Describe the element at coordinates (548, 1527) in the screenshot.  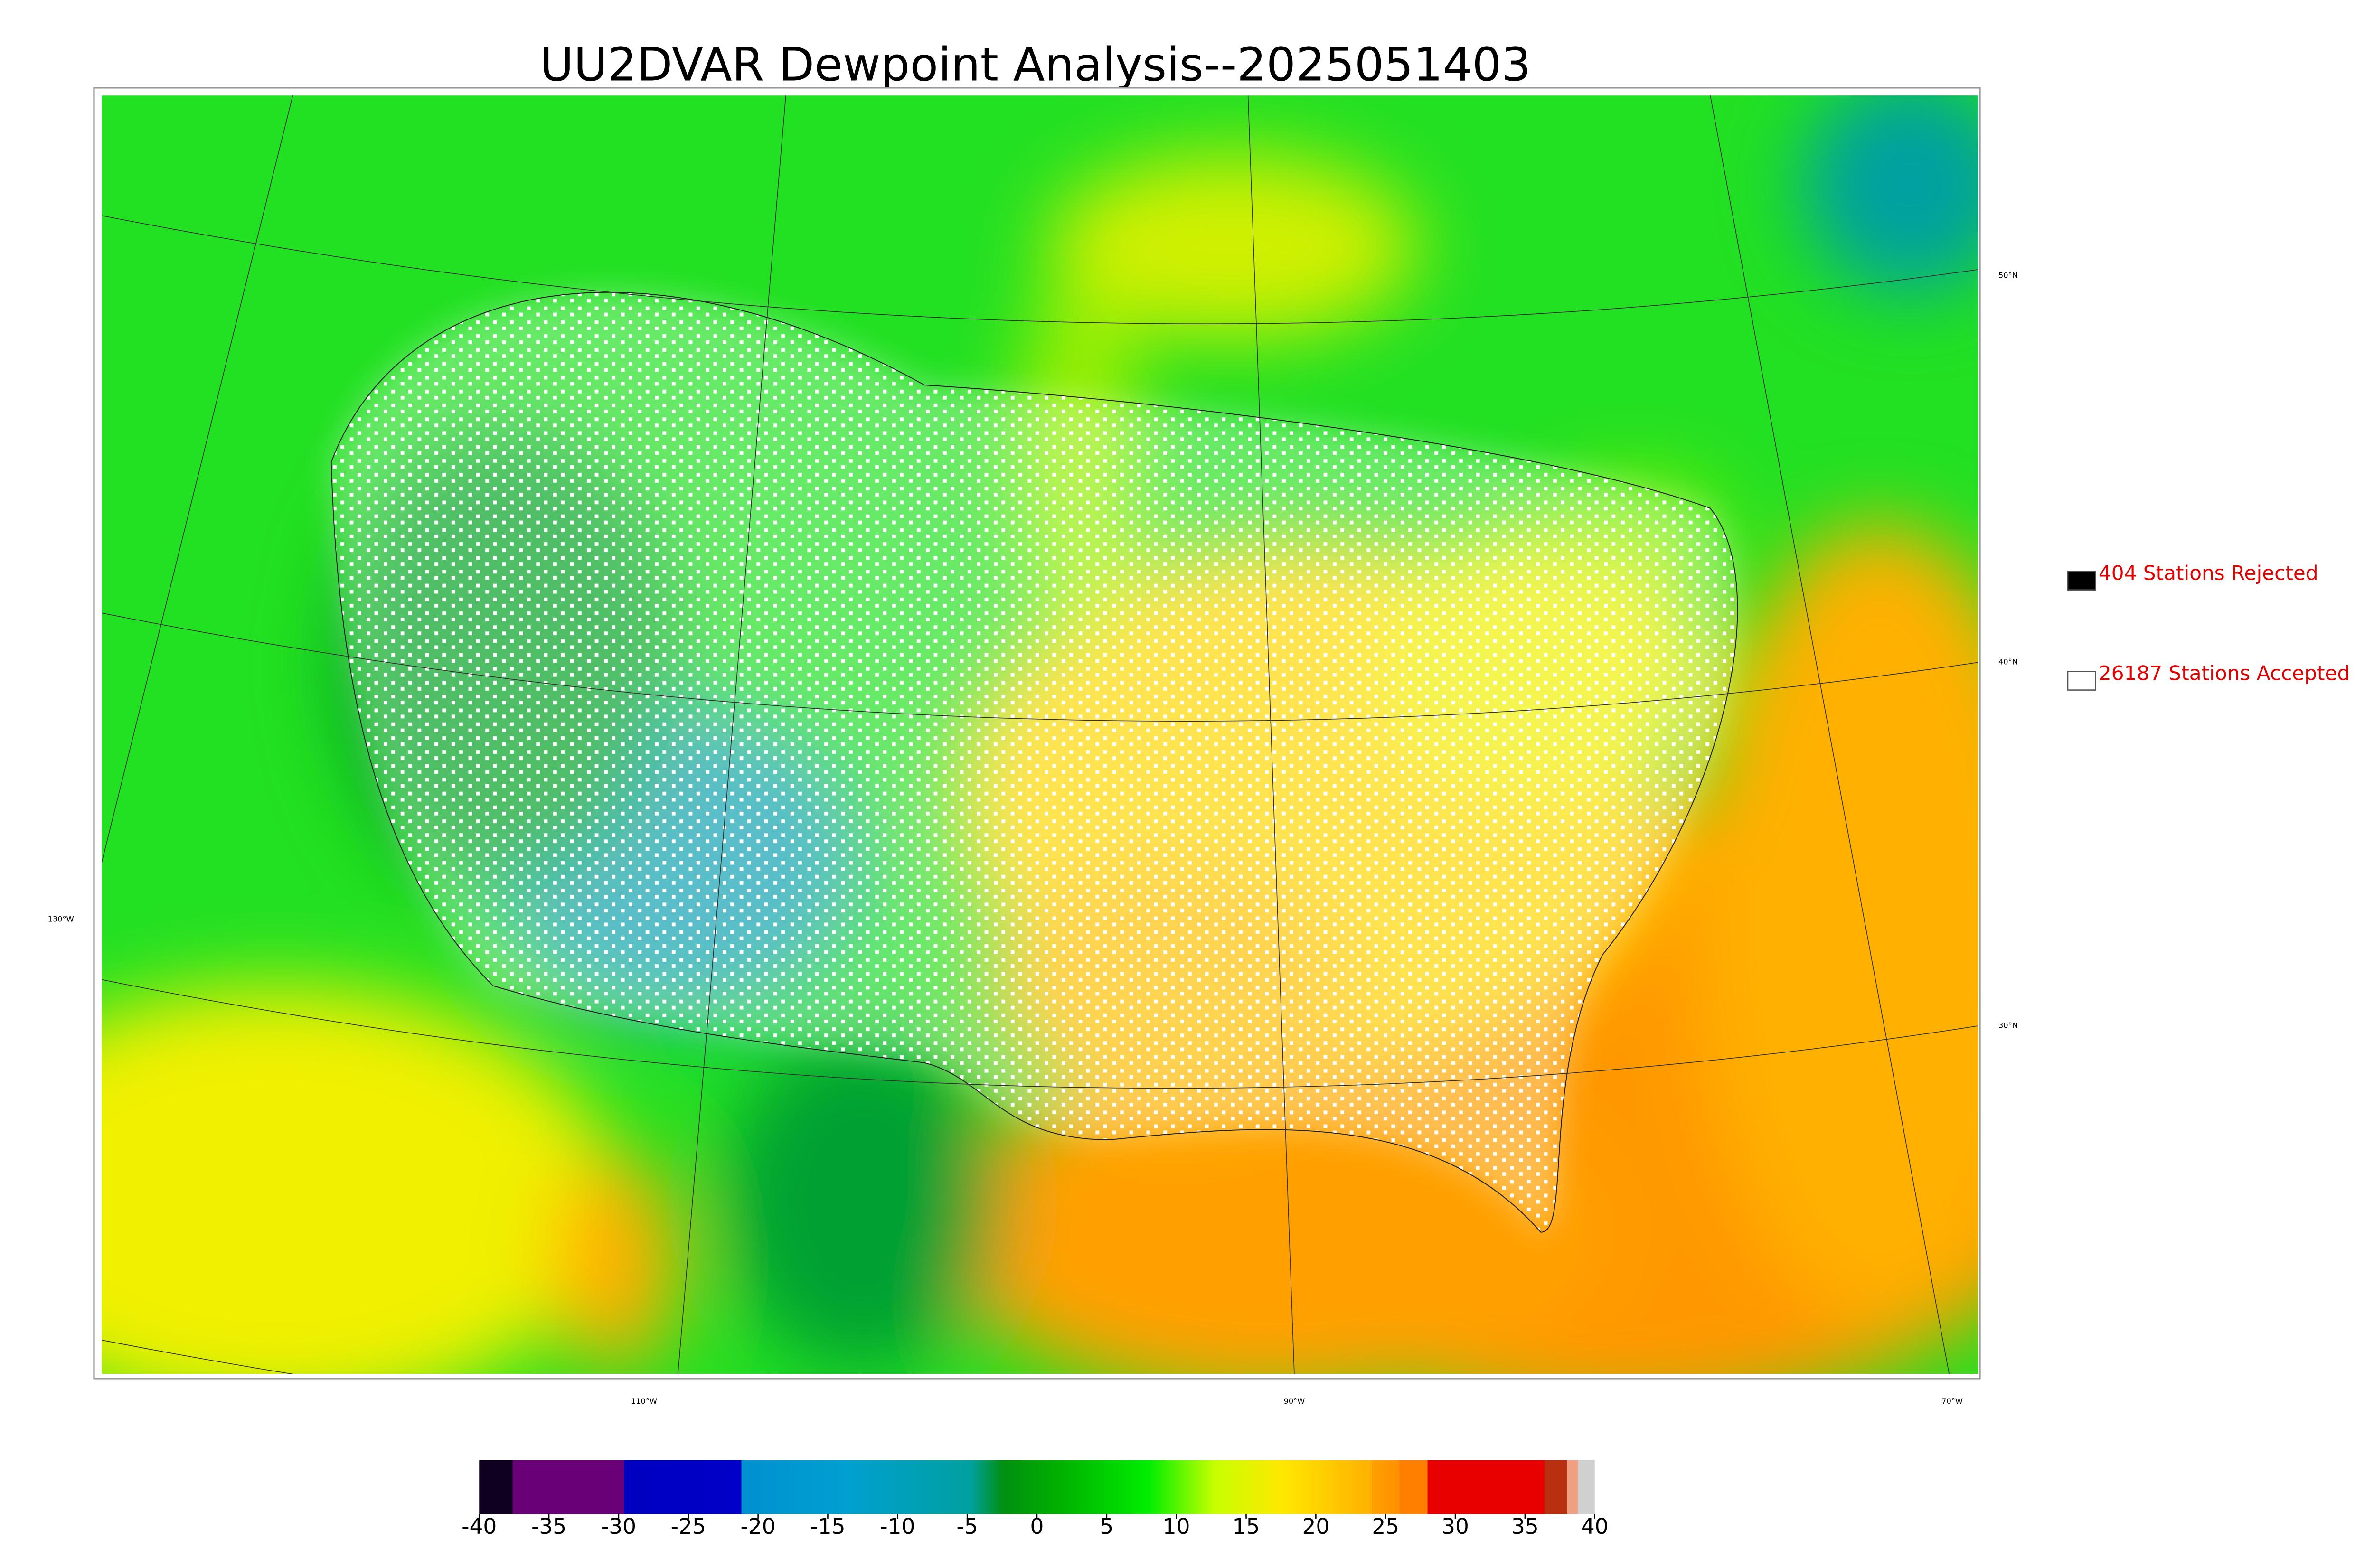
I see `colorbar-tick-label: -35` at that location.